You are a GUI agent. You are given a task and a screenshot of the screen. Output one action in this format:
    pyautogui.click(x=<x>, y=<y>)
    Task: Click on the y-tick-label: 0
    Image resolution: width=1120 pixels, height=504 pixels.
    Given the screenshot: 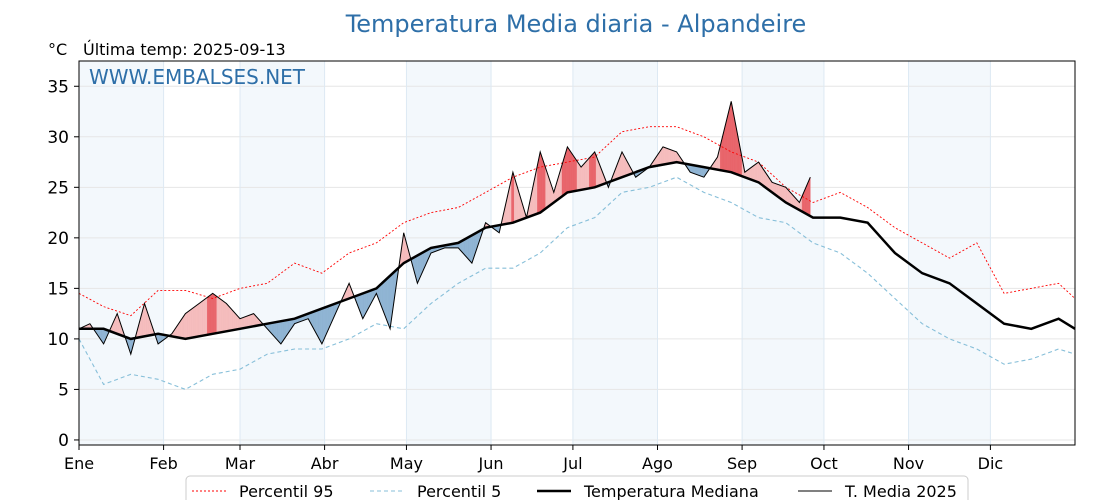 What is the action you would take?
    pyautogui.click(x=63, y=441)
    